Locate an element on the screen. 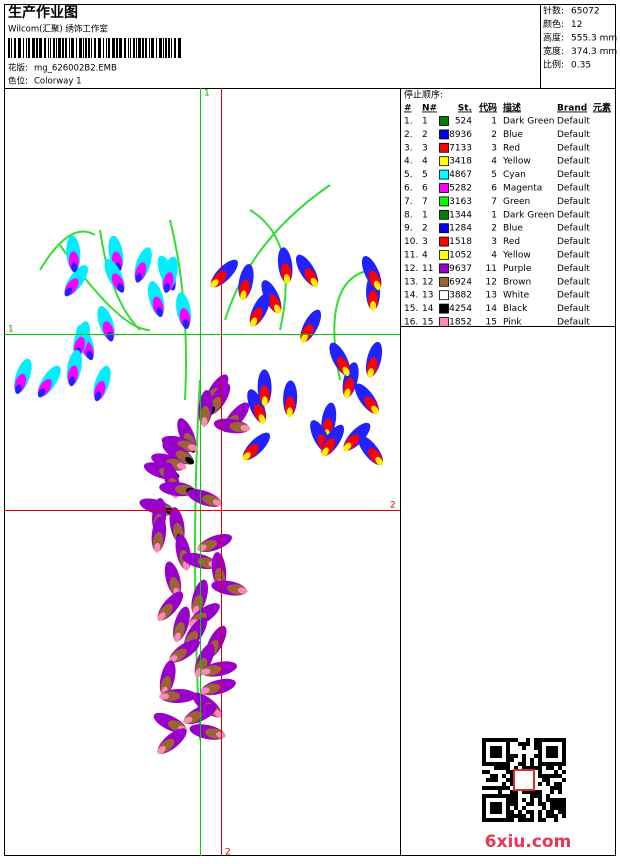 Image resolution: width=620 pixels, height=864 pixels. info-label: 针数: is located at coordinates (553, 11).